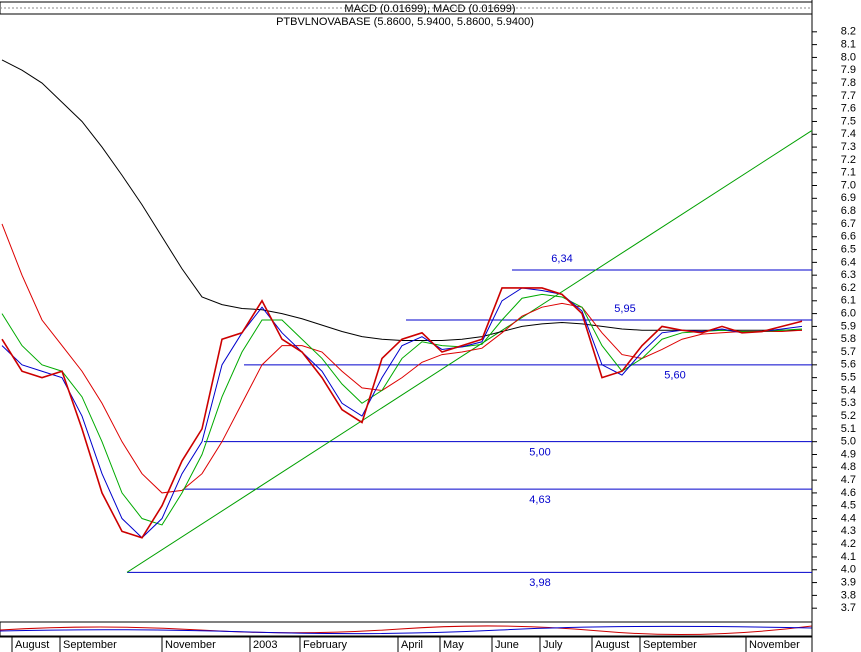  What do you see at coordinates (848, 224) in the screenshot?
I see `y-tick-label: 6.7` at bounding box center [848, 224].